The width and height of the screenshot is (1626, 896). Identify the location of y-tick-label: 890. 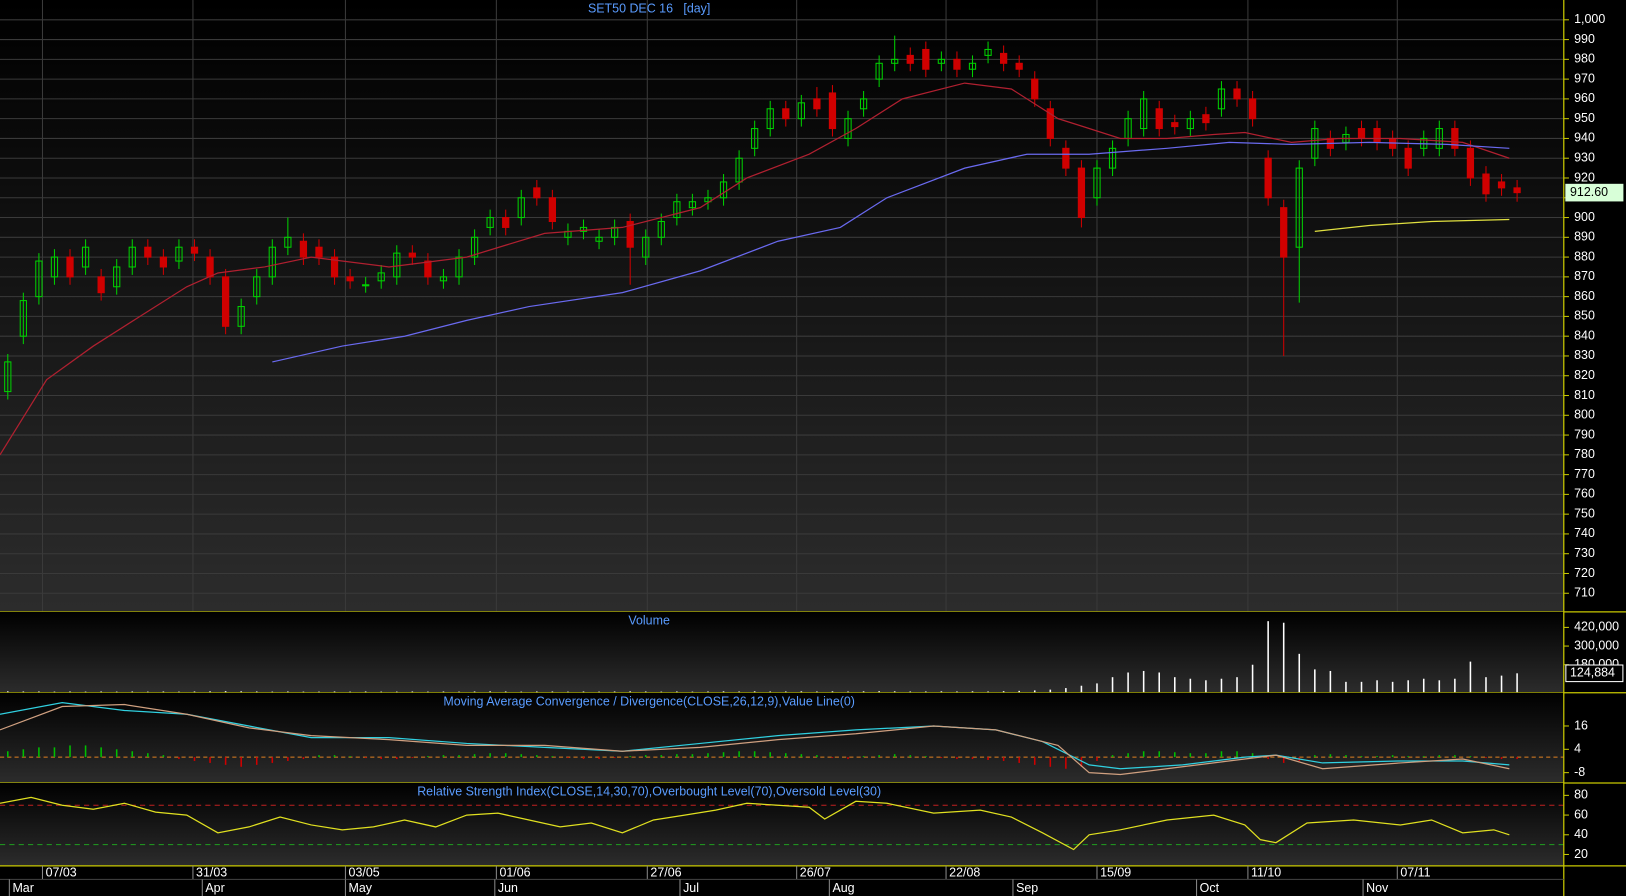
(1584, 237).